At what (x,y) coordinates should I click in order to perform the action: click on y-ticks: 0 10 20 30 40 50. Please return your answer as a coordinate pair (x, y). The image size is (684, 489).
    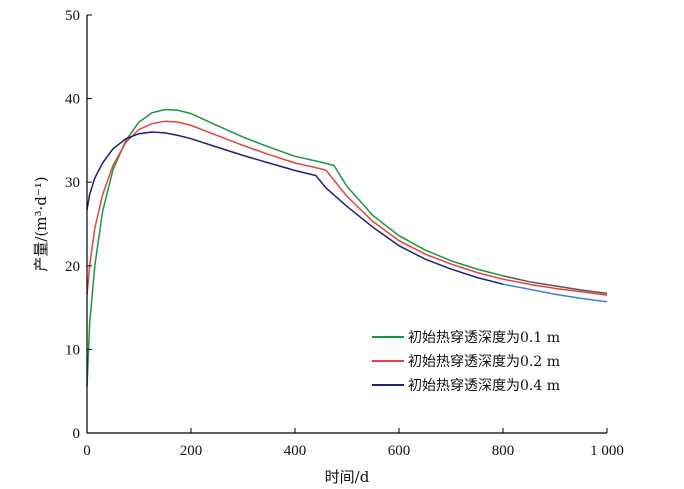
    Looking at the image, I should click on (78, 225).